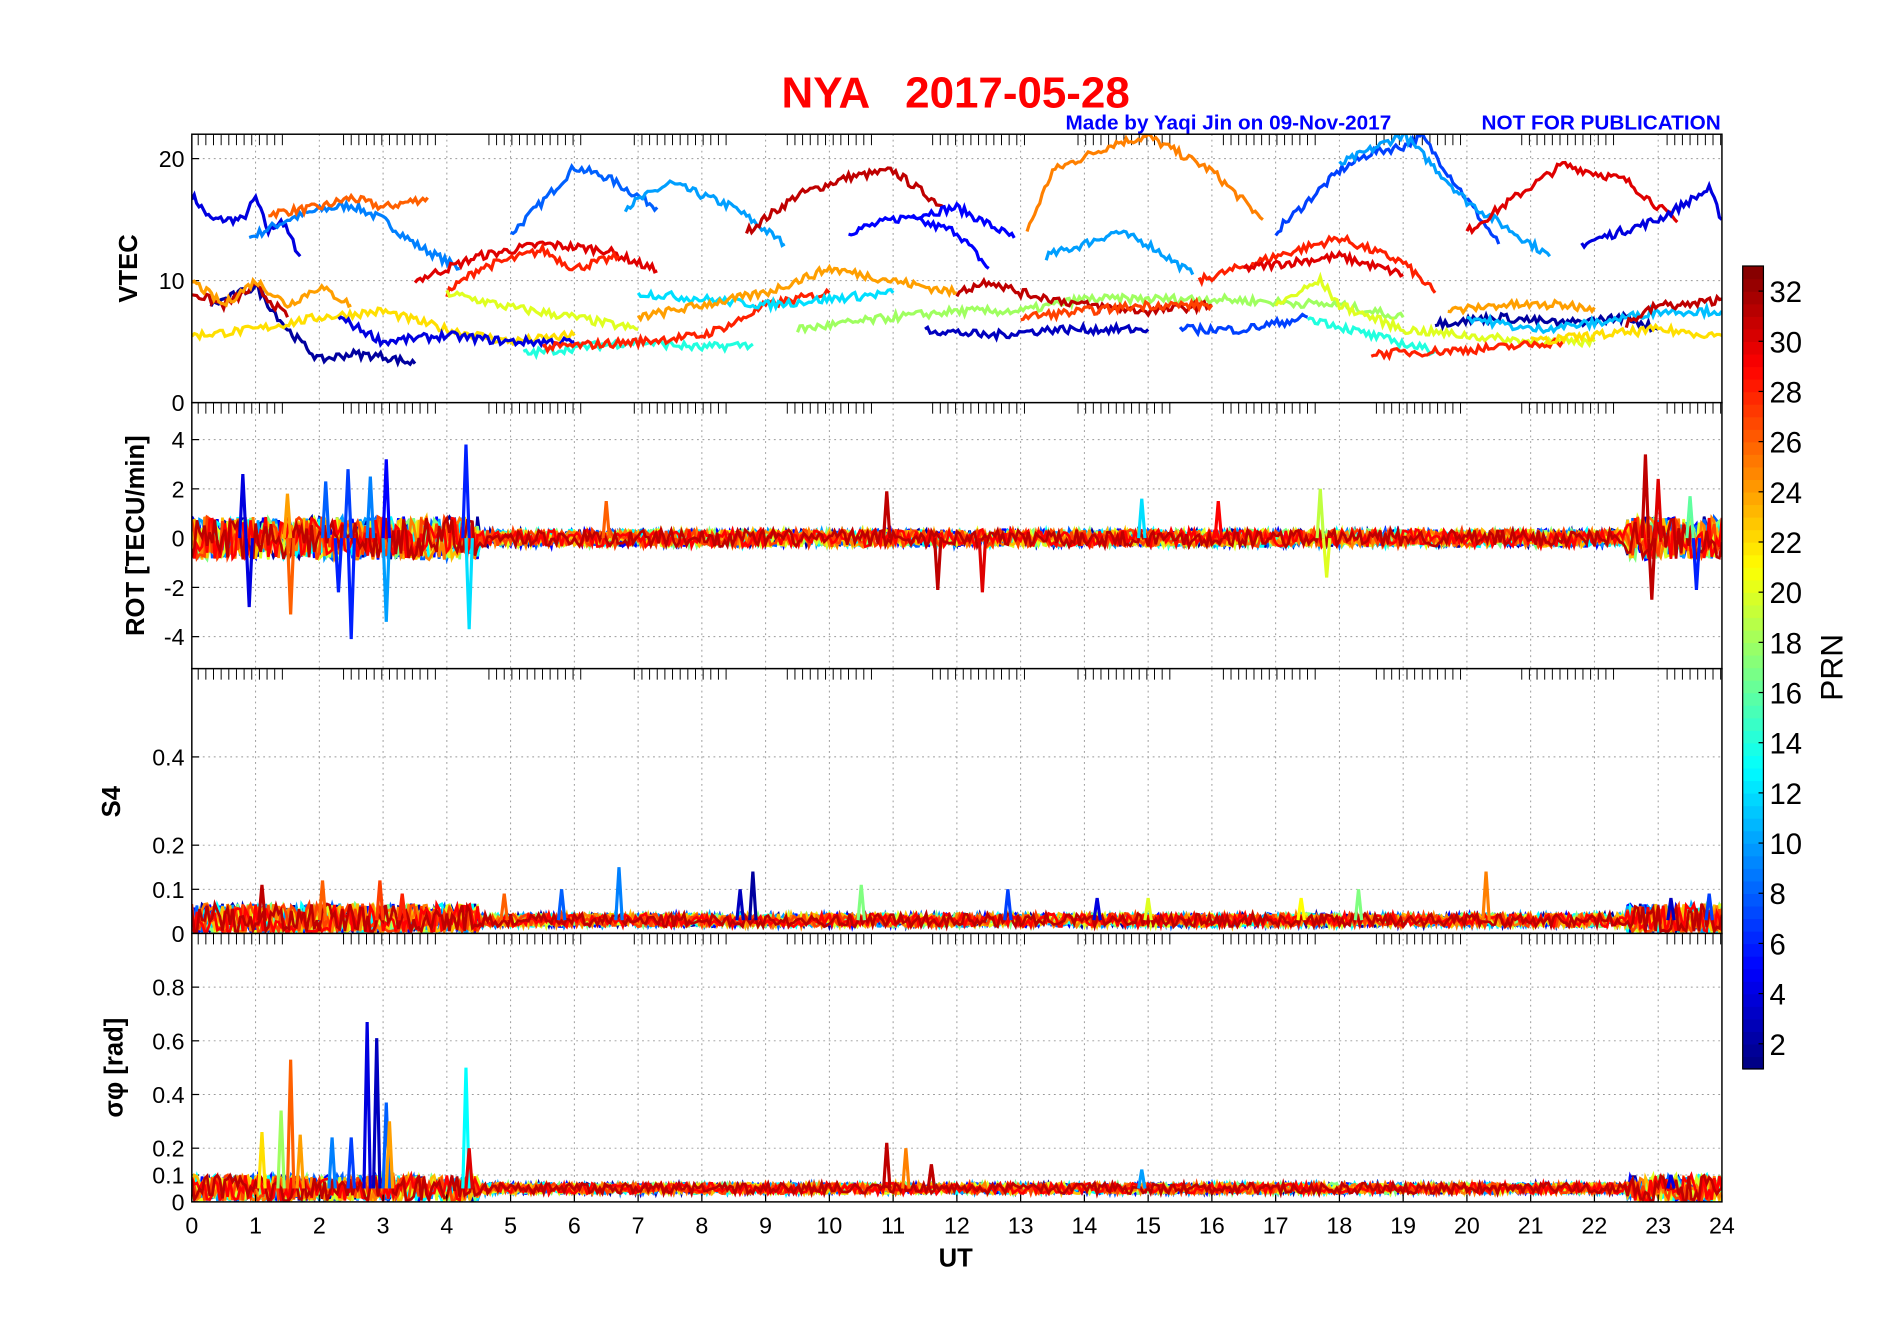  What do you see at coordinates (1778, 1045) in the screenshot?
I see `colorbar-tick-label: 2` at bounding box center [1778, 1045].